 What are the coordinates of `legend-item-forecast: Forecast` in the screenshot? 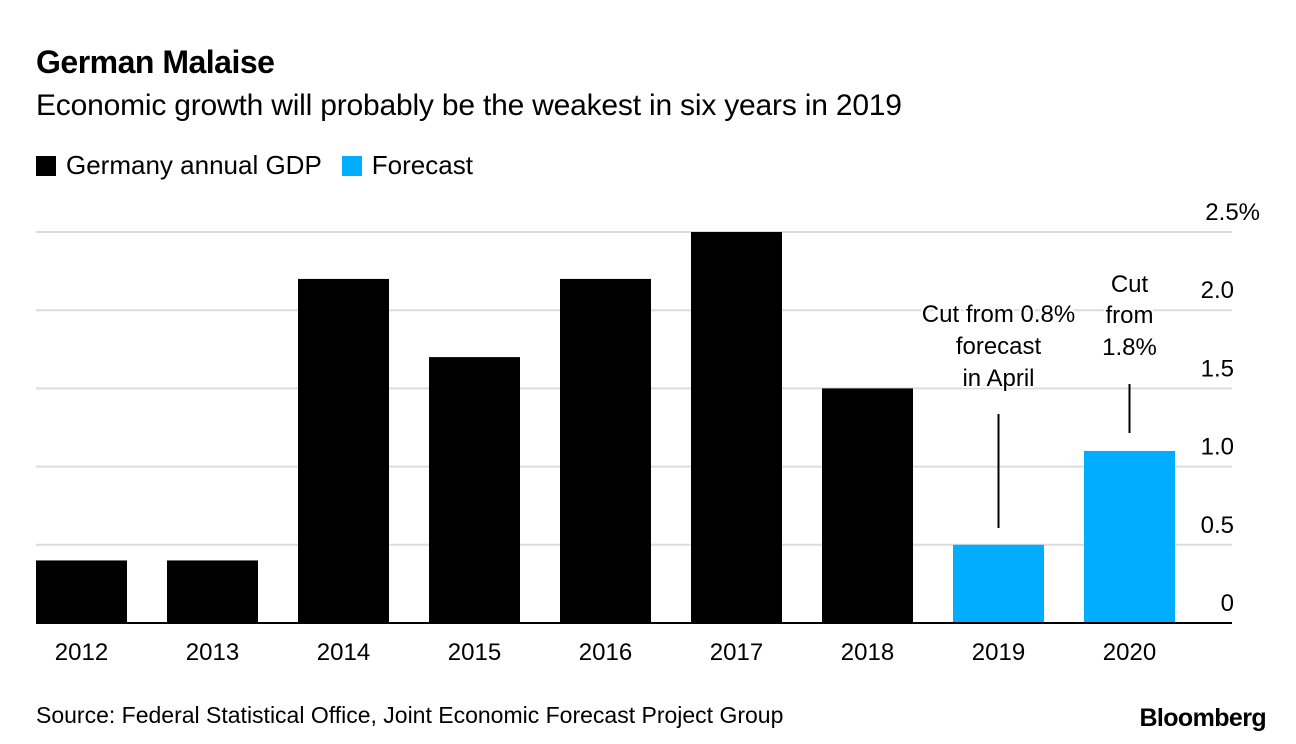 It's located at (407, 165).